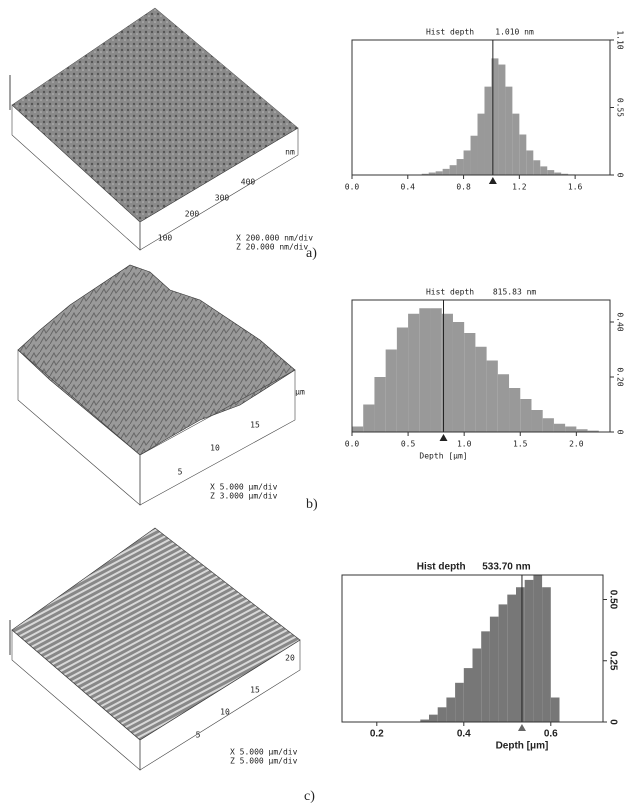 The height and width of the screenshot is (809, 628). Describe the element at coordinates (506, 567) in the screenshot. I see `marker-label: 533.70 nm` at that location.